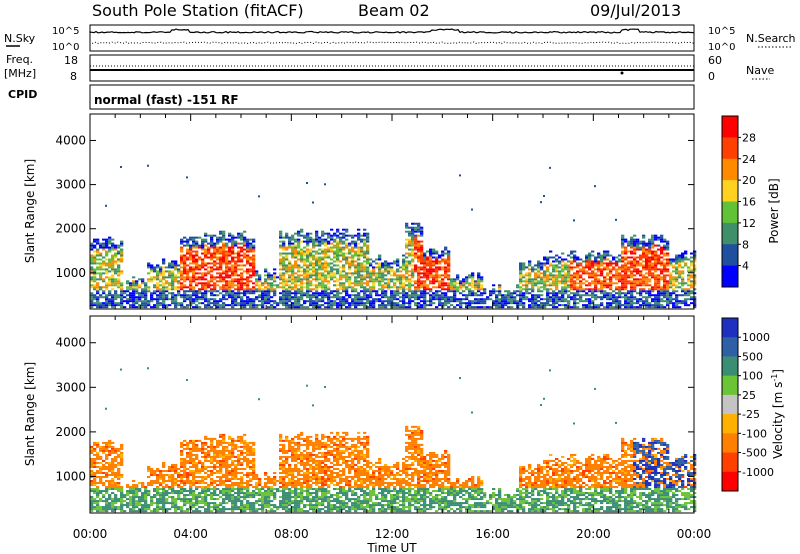 This screenshot has width=800, height=554. I want to click on station-title: South Pole Station (fitACF), so click(198, 10).